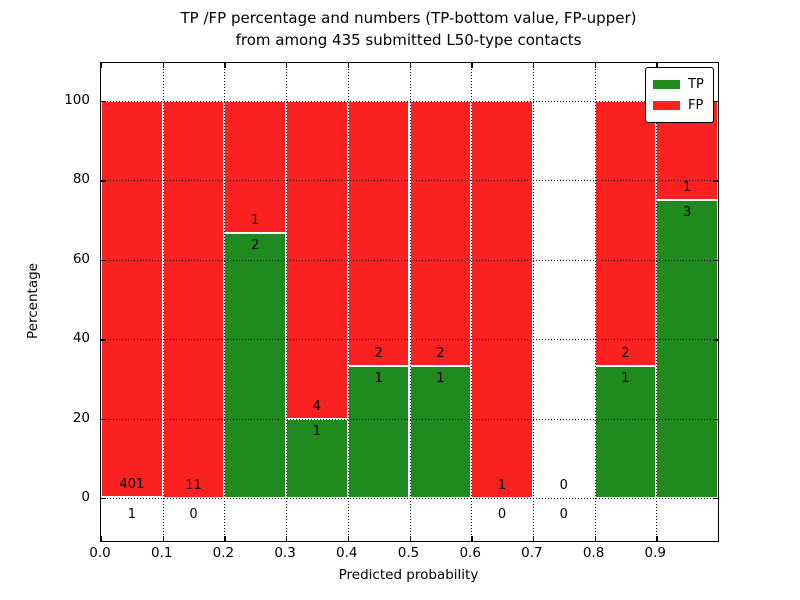 Image resolution: width=800 pixels, height=600 pixels. Describe the element at coordinates (285, 553) in the screenshot. I see `x-tick-label: 0.3` at that location.